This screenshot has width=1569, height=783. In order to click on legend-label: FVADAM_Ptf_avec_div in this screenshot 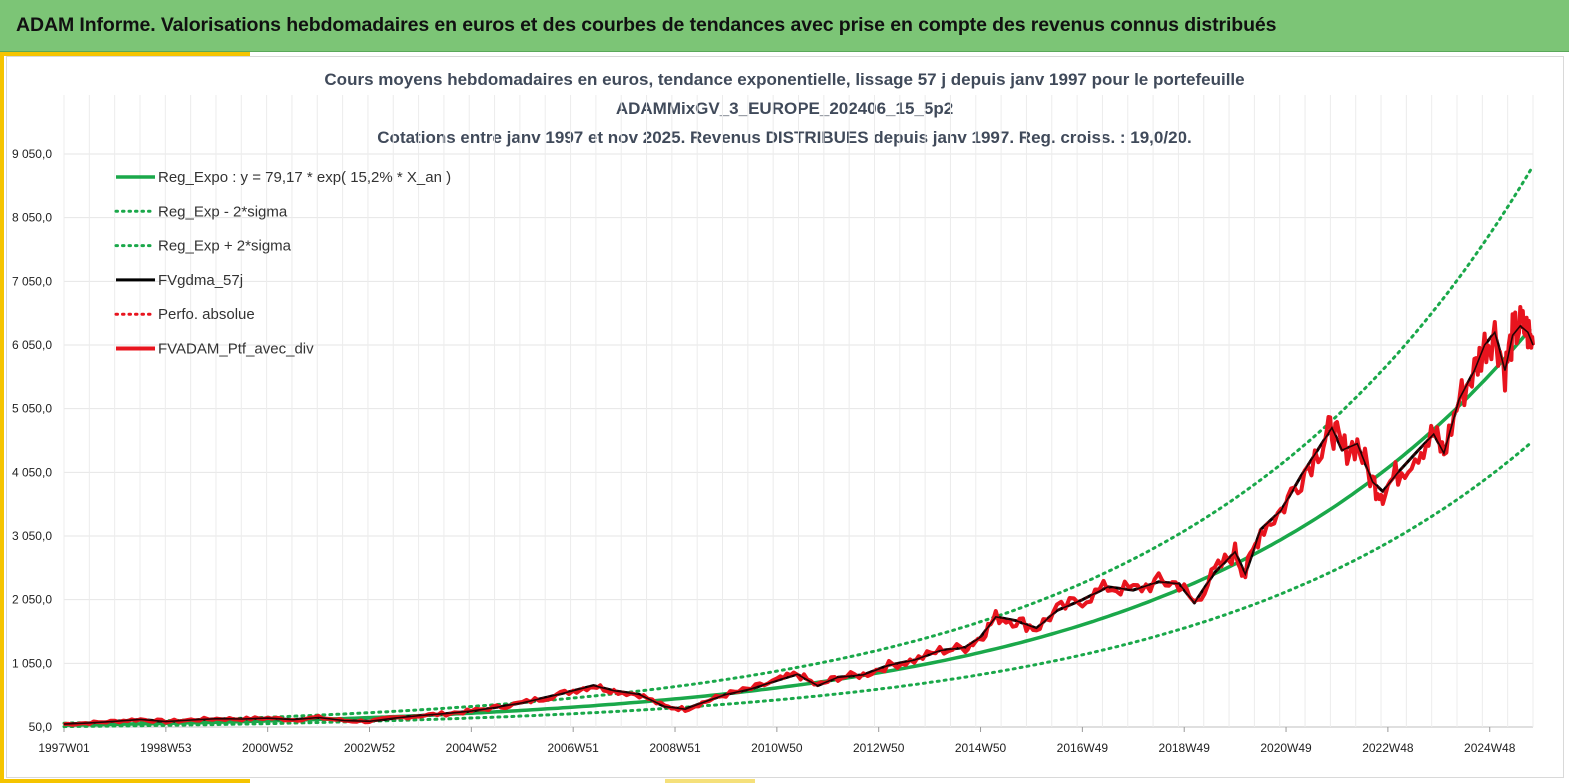, I will do `click(236, 349)`.